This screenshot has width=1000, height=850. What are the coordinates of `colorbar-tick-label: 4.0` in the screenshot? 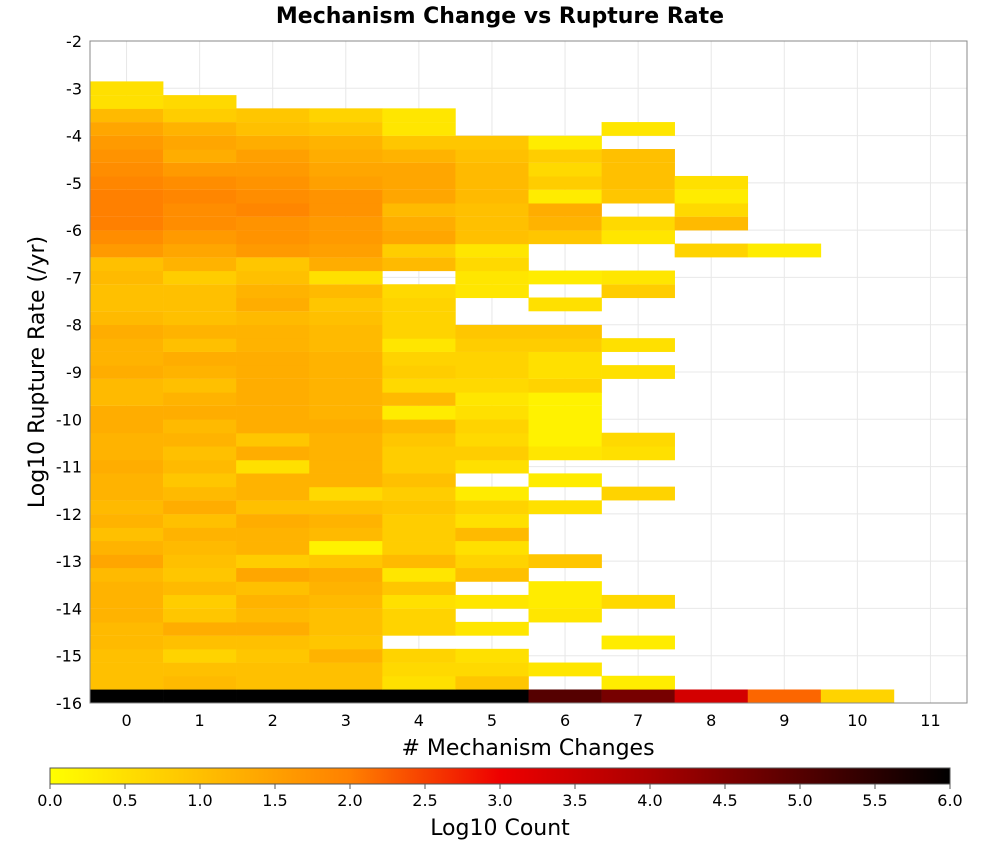 It's located at (649, 800).